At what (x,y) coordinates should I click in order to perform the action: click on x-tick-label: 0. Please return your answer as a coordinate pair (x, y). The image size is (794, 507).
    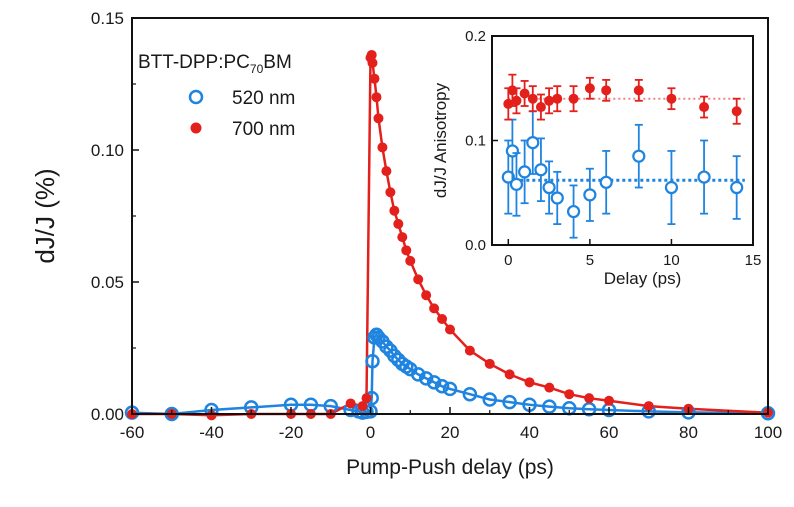
    Looking at the image, I should click on (370, 432).